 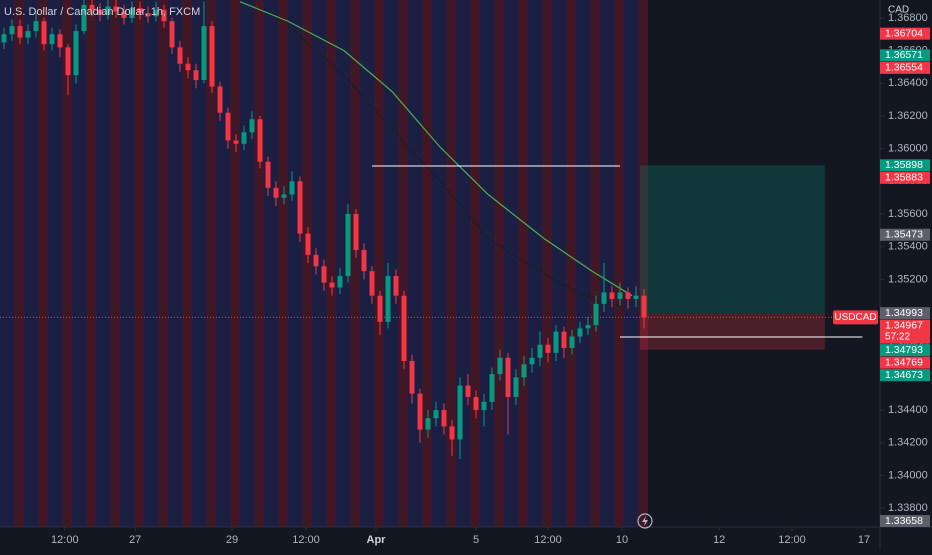 What do you see at coordinates (135, 540) in the screenshot?
I see `x-tick-label: 27` at bounding box center [135, 540].